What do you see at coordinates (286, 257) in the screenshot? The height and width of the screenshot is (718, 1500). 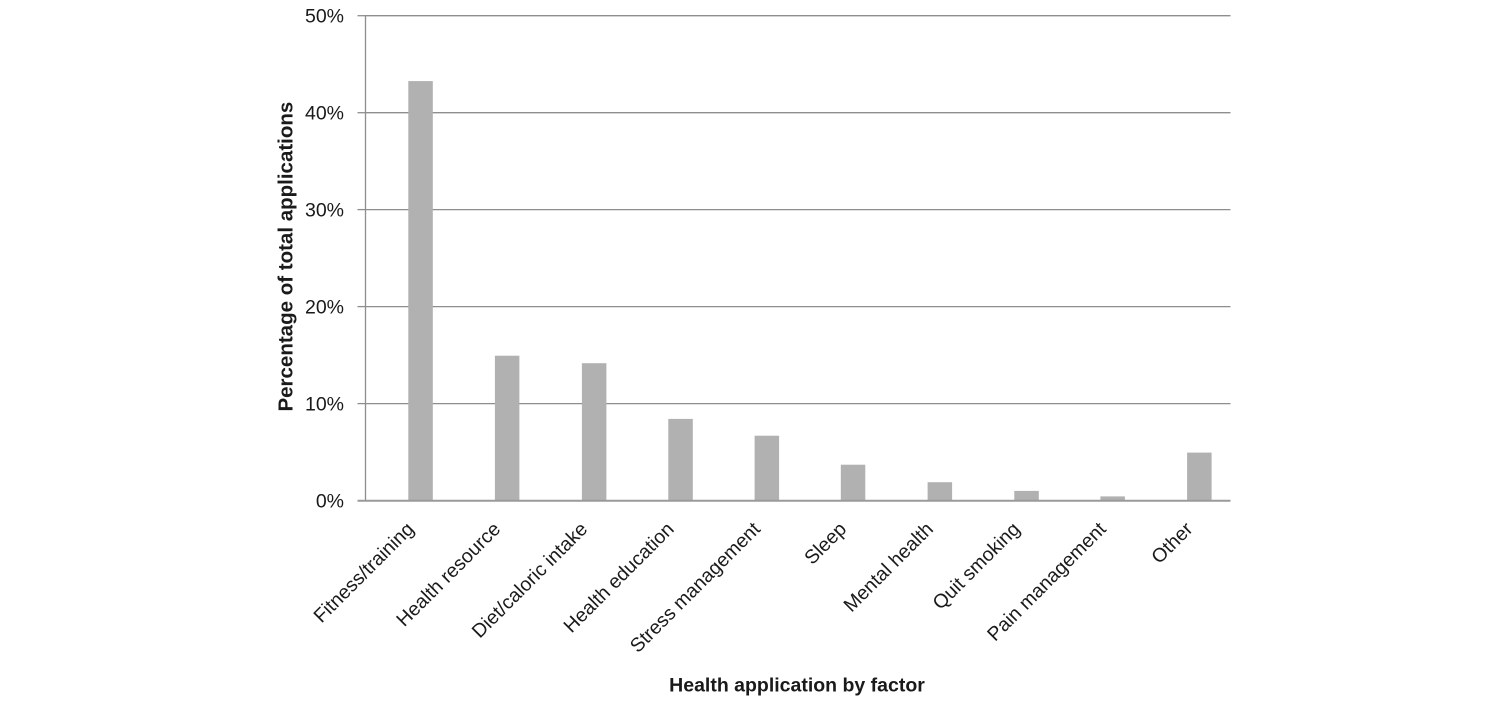 I see `svg-text:Percentage of total applicatio: Percentage of total applications` at bounding box center [286, 257].